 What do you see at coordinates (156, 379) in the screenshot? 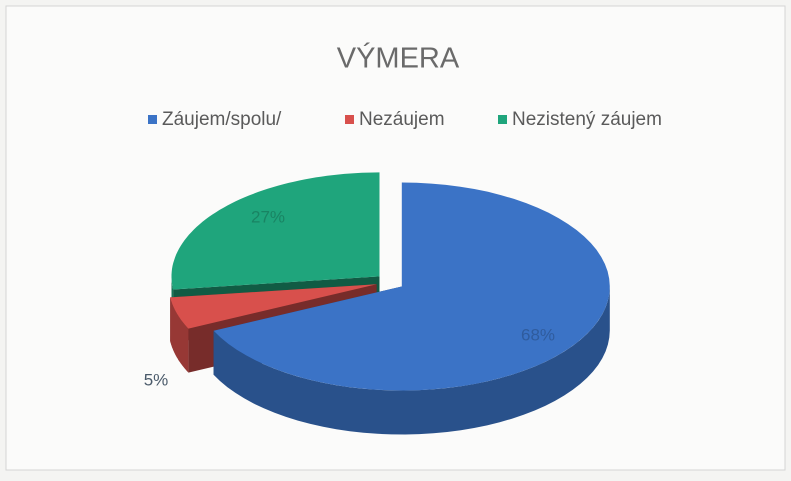
I see `data-label: 5%` at bounding box center [156, 379].